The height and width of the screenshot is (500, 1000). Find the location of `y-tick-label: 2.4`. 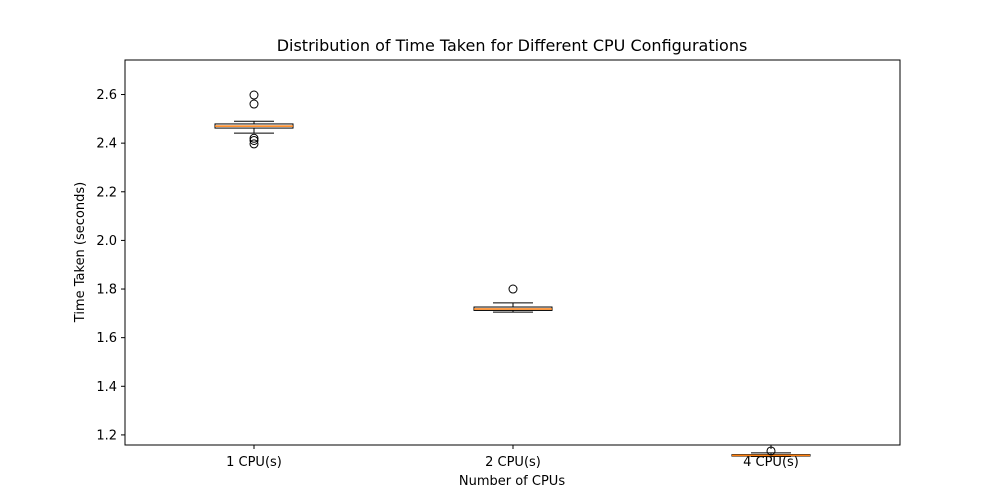

y-tick-label: 2.4 is located at coordinates (106, 144).